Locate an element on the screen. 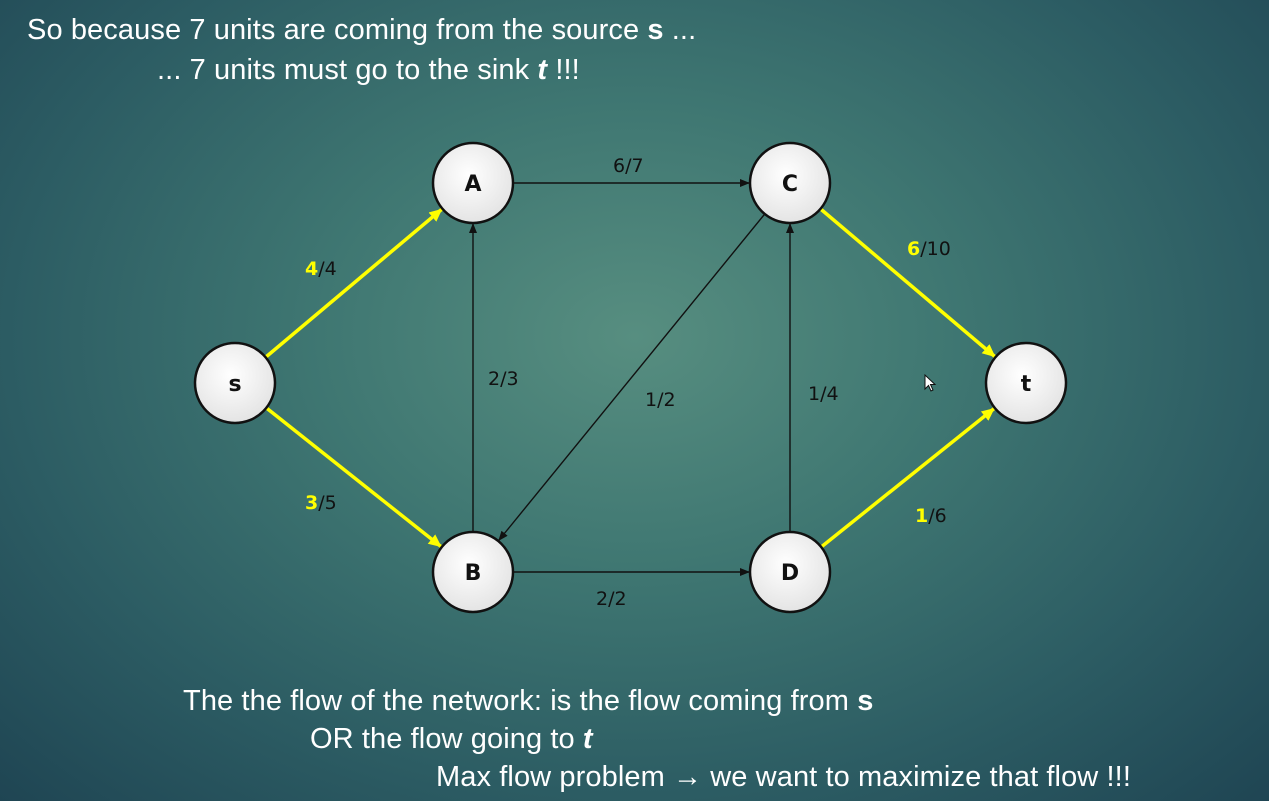  edge-C-B is located at coordinates (632, 377).